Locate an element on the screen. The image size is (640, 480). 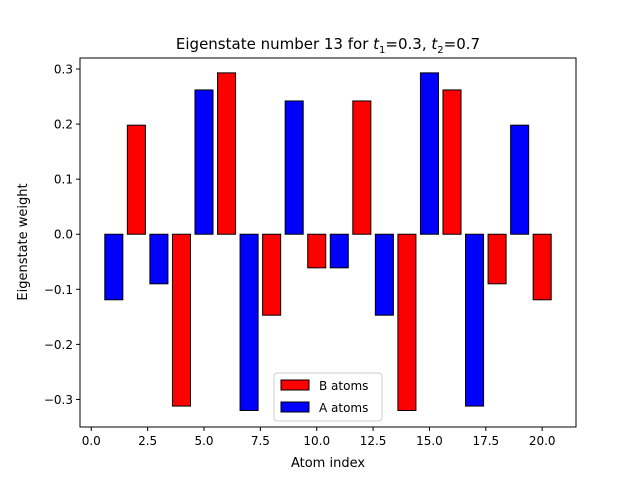
y-axis-label: Eigenstate weight is located at coordinates (23, 241).